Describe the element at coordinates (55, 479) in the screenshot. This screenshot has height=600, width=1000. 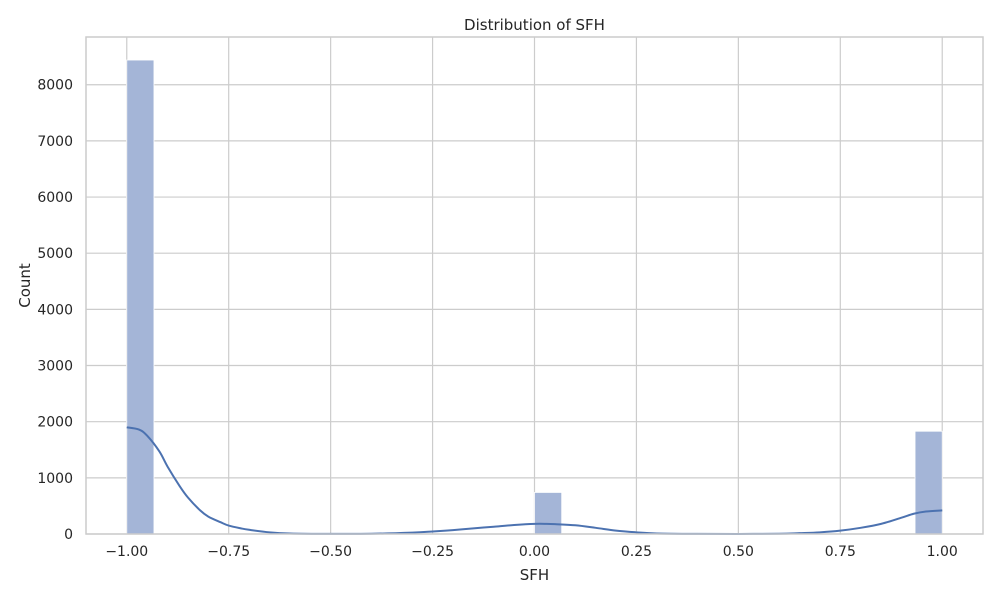
I see `y-tick-label: 1000` at that location.